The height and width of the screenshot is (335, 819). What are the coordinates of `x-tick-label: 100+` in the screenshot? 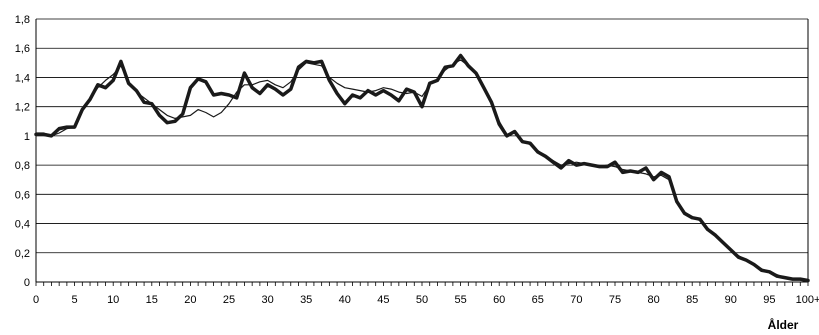 It's located at (807, 300).